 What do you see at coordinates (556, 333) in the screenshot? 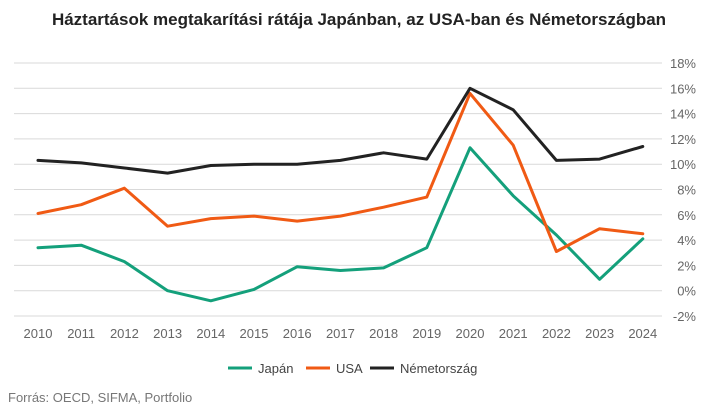
I see `x-tick-label: 2022` at bounding box center [556, 333].